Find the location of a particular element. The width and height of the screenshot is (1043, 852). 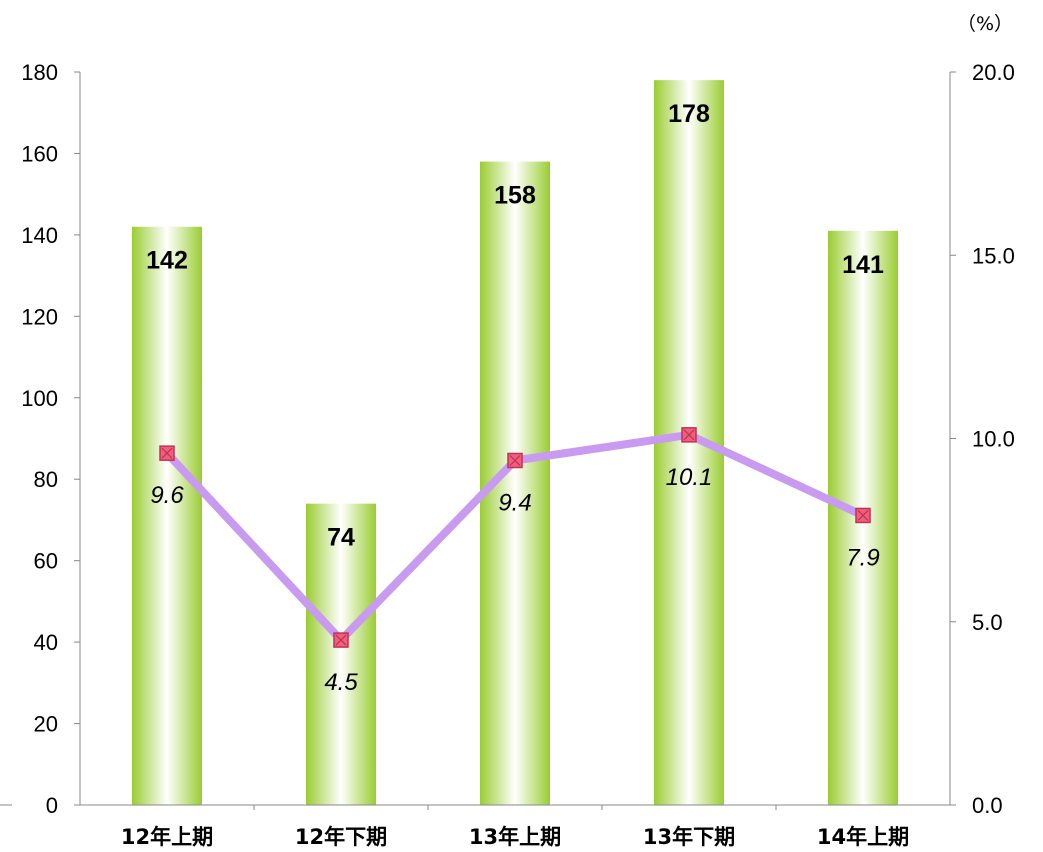

right-tick-label: 15.0 is located at coordinates (993, 255).